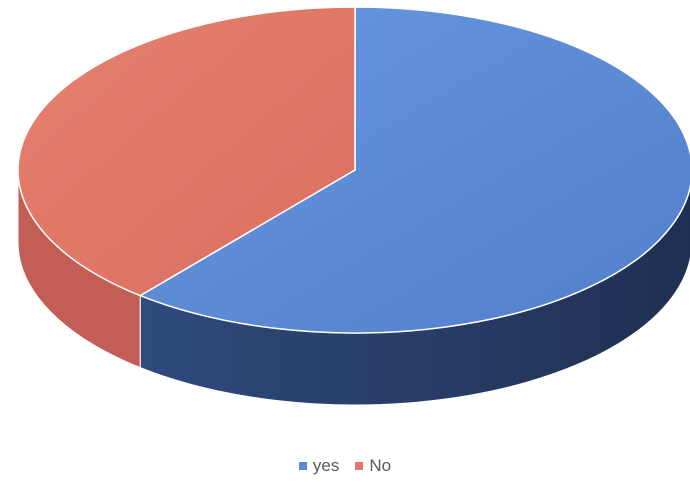 This screenshot has height=486, width=690. I want to click on legend-label-yes: yes, so click(326, 465).